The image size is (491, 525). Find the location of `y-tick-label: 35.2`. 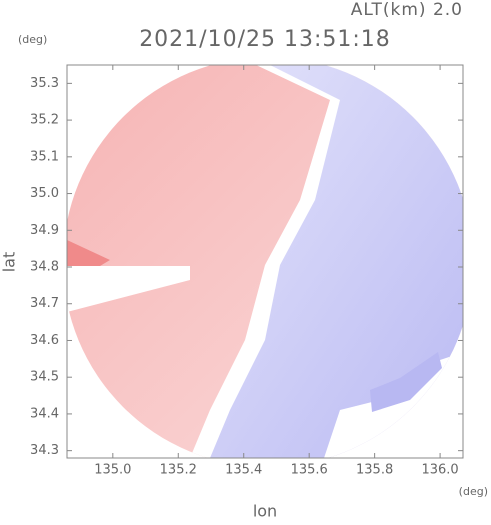

y-tick-label: 35.2 is located at coordinates (44, 120).